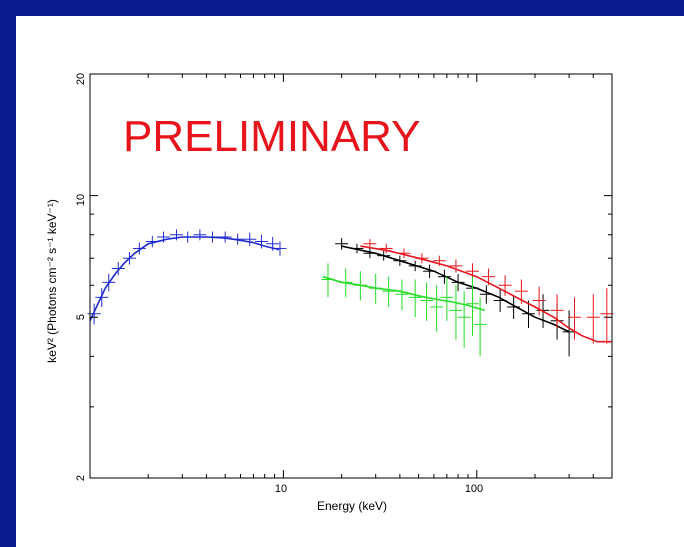 The image size is (684, 547). I want to click on x-tick-label-100: 100, so click(474, 489).